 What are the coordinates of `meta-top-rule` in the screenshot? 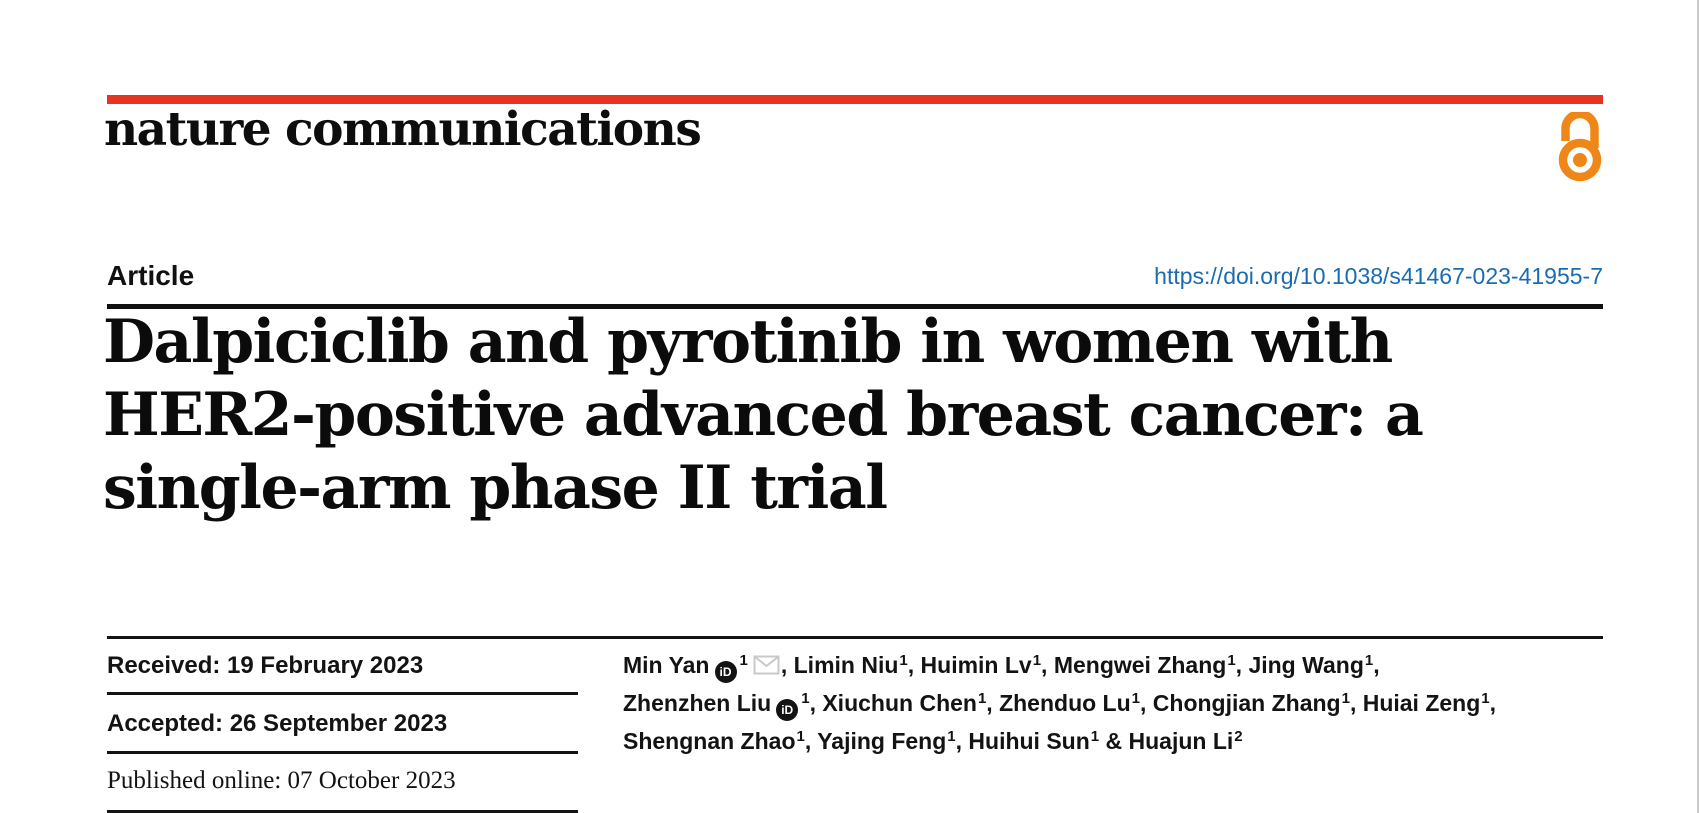 It's located at (855, 637).